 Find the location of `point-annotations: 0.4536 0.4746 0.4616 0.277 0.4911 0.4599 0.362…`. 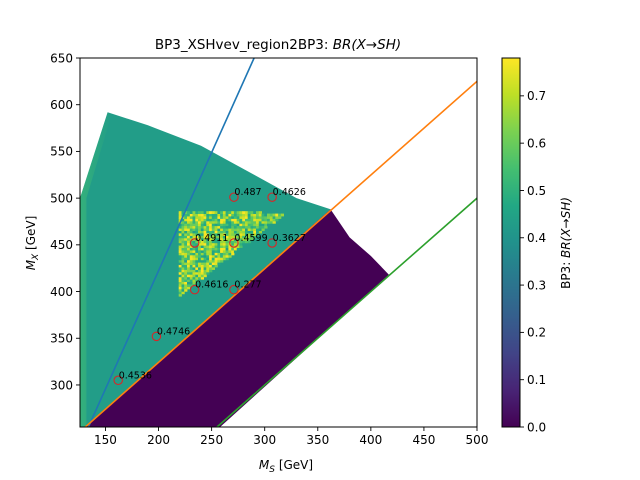

point-annotations: 0.4536 0.4746 0.4616 0.277 0.4911 0.4599 0.362… is located at coordinates (212, 284).